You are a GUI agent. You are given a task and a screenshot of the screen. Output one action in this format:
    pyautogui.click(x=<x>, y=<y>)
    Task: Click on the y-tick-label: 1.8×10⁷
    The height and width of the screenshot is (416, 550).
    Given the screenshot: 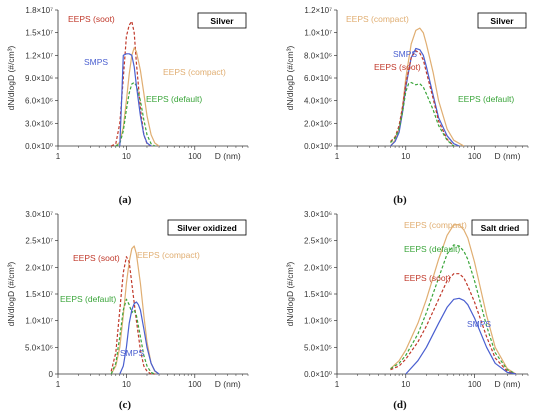 What is the action you would take?
    pyautogui.click(x=39, y=10)
    